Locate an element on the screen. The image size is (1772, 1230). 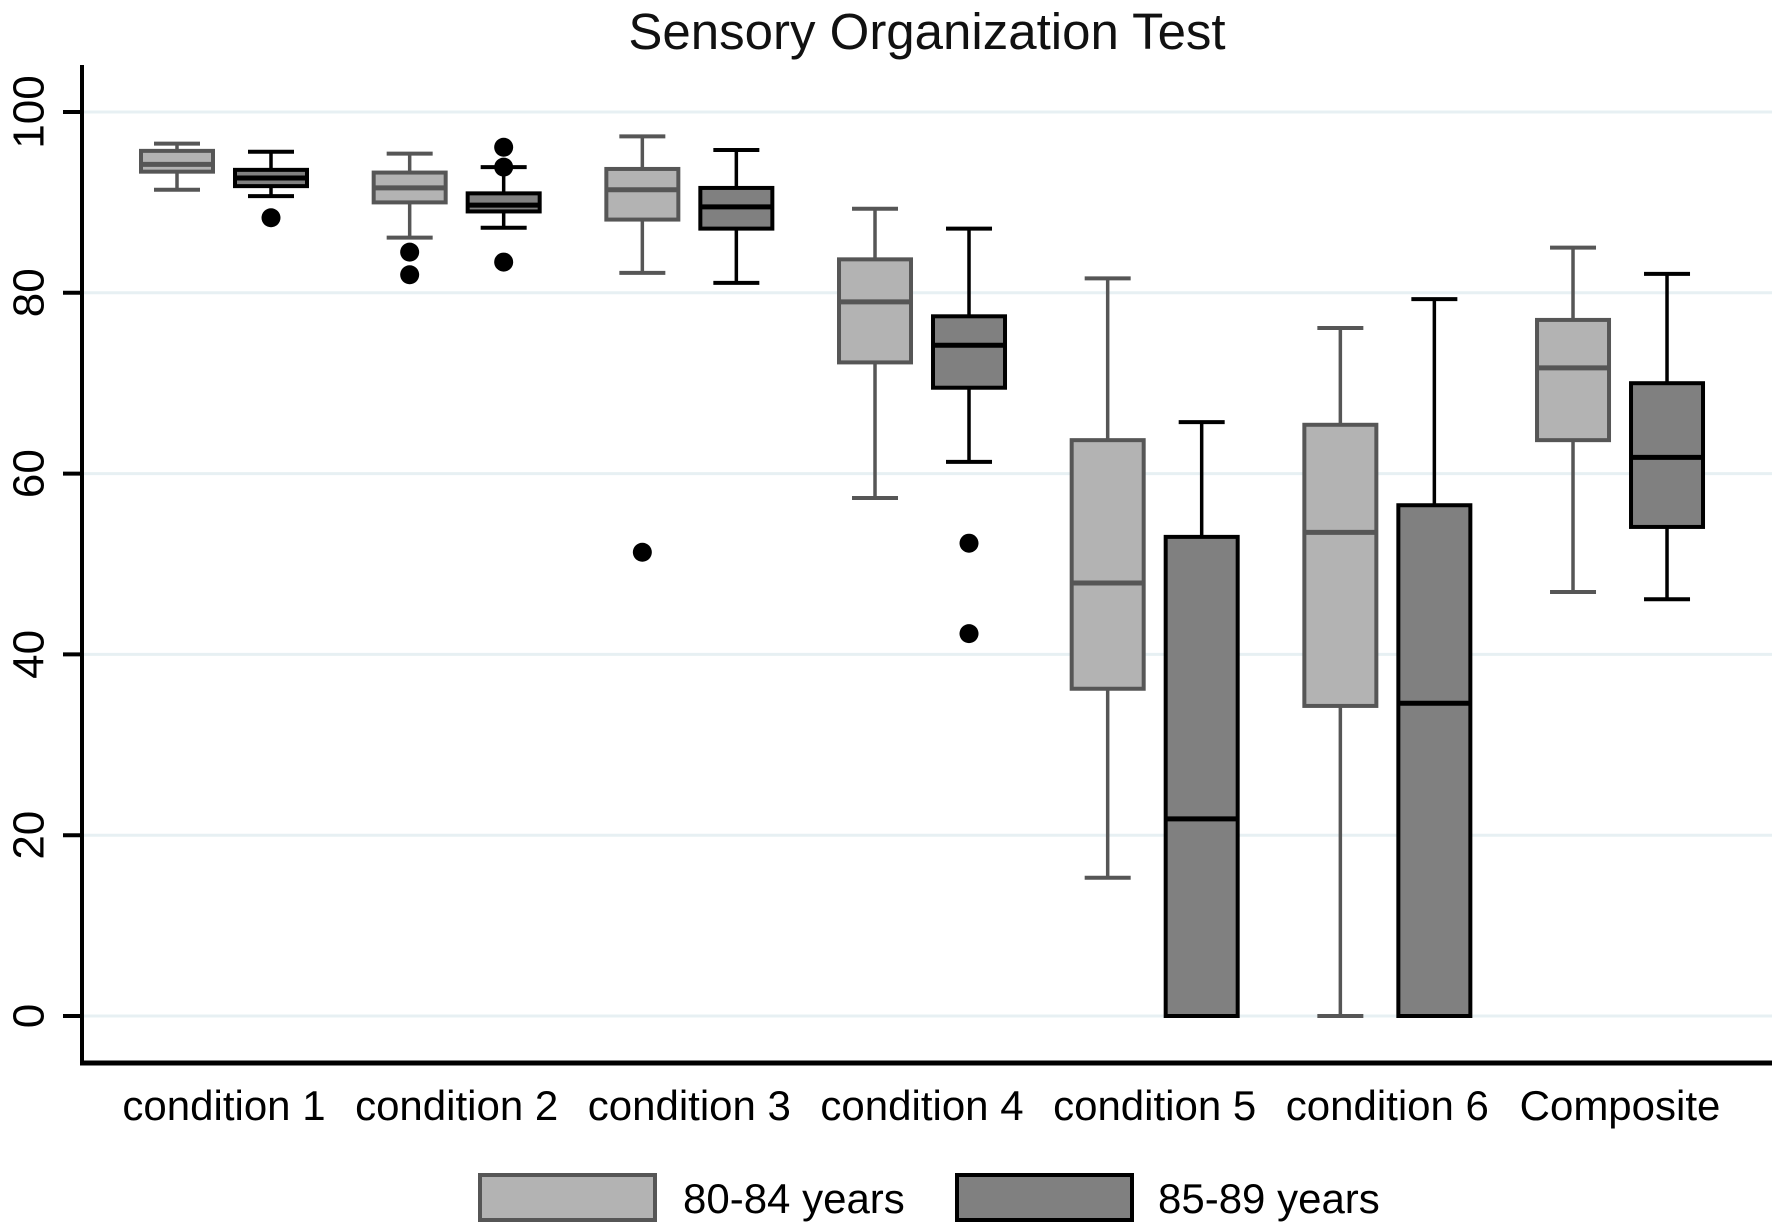
x-axis-label-Composite: Composite is located at coordinates (1620, 1105).